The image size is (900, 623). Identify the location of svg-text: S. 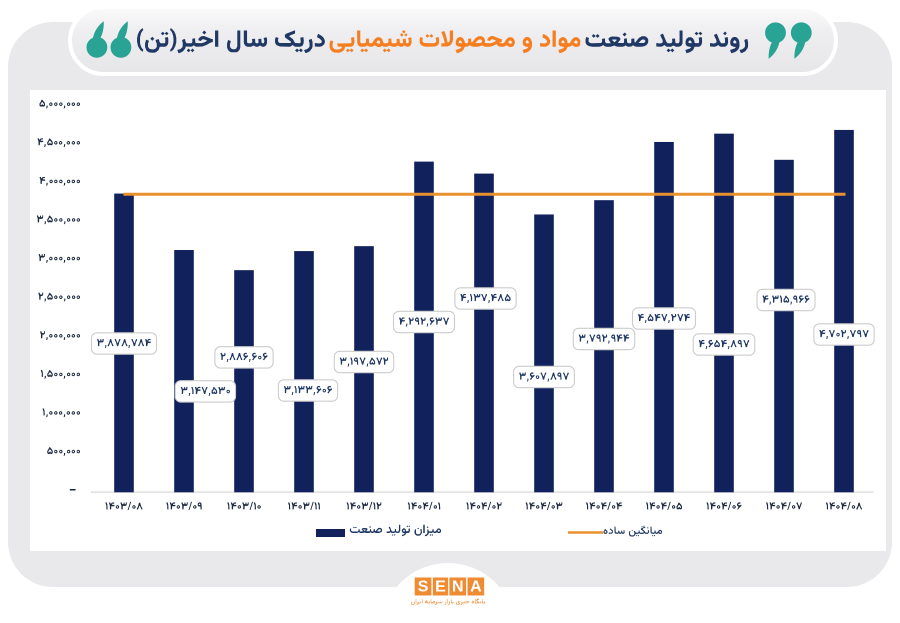
(423, 587).